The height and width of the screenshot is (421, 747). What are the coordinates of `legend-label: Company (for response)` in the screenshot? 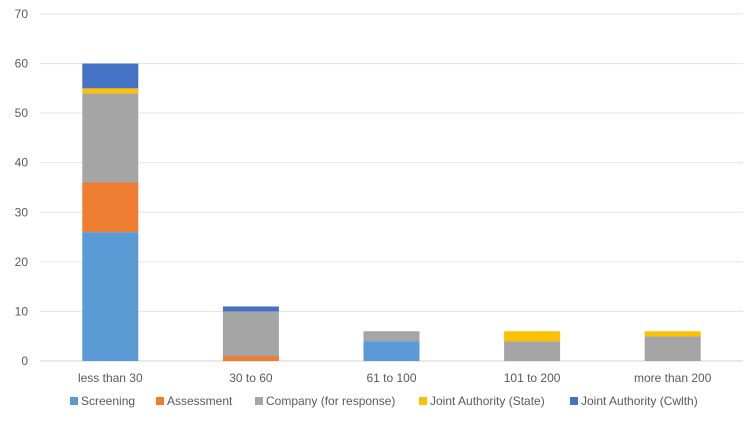 It's located at (330, 401).